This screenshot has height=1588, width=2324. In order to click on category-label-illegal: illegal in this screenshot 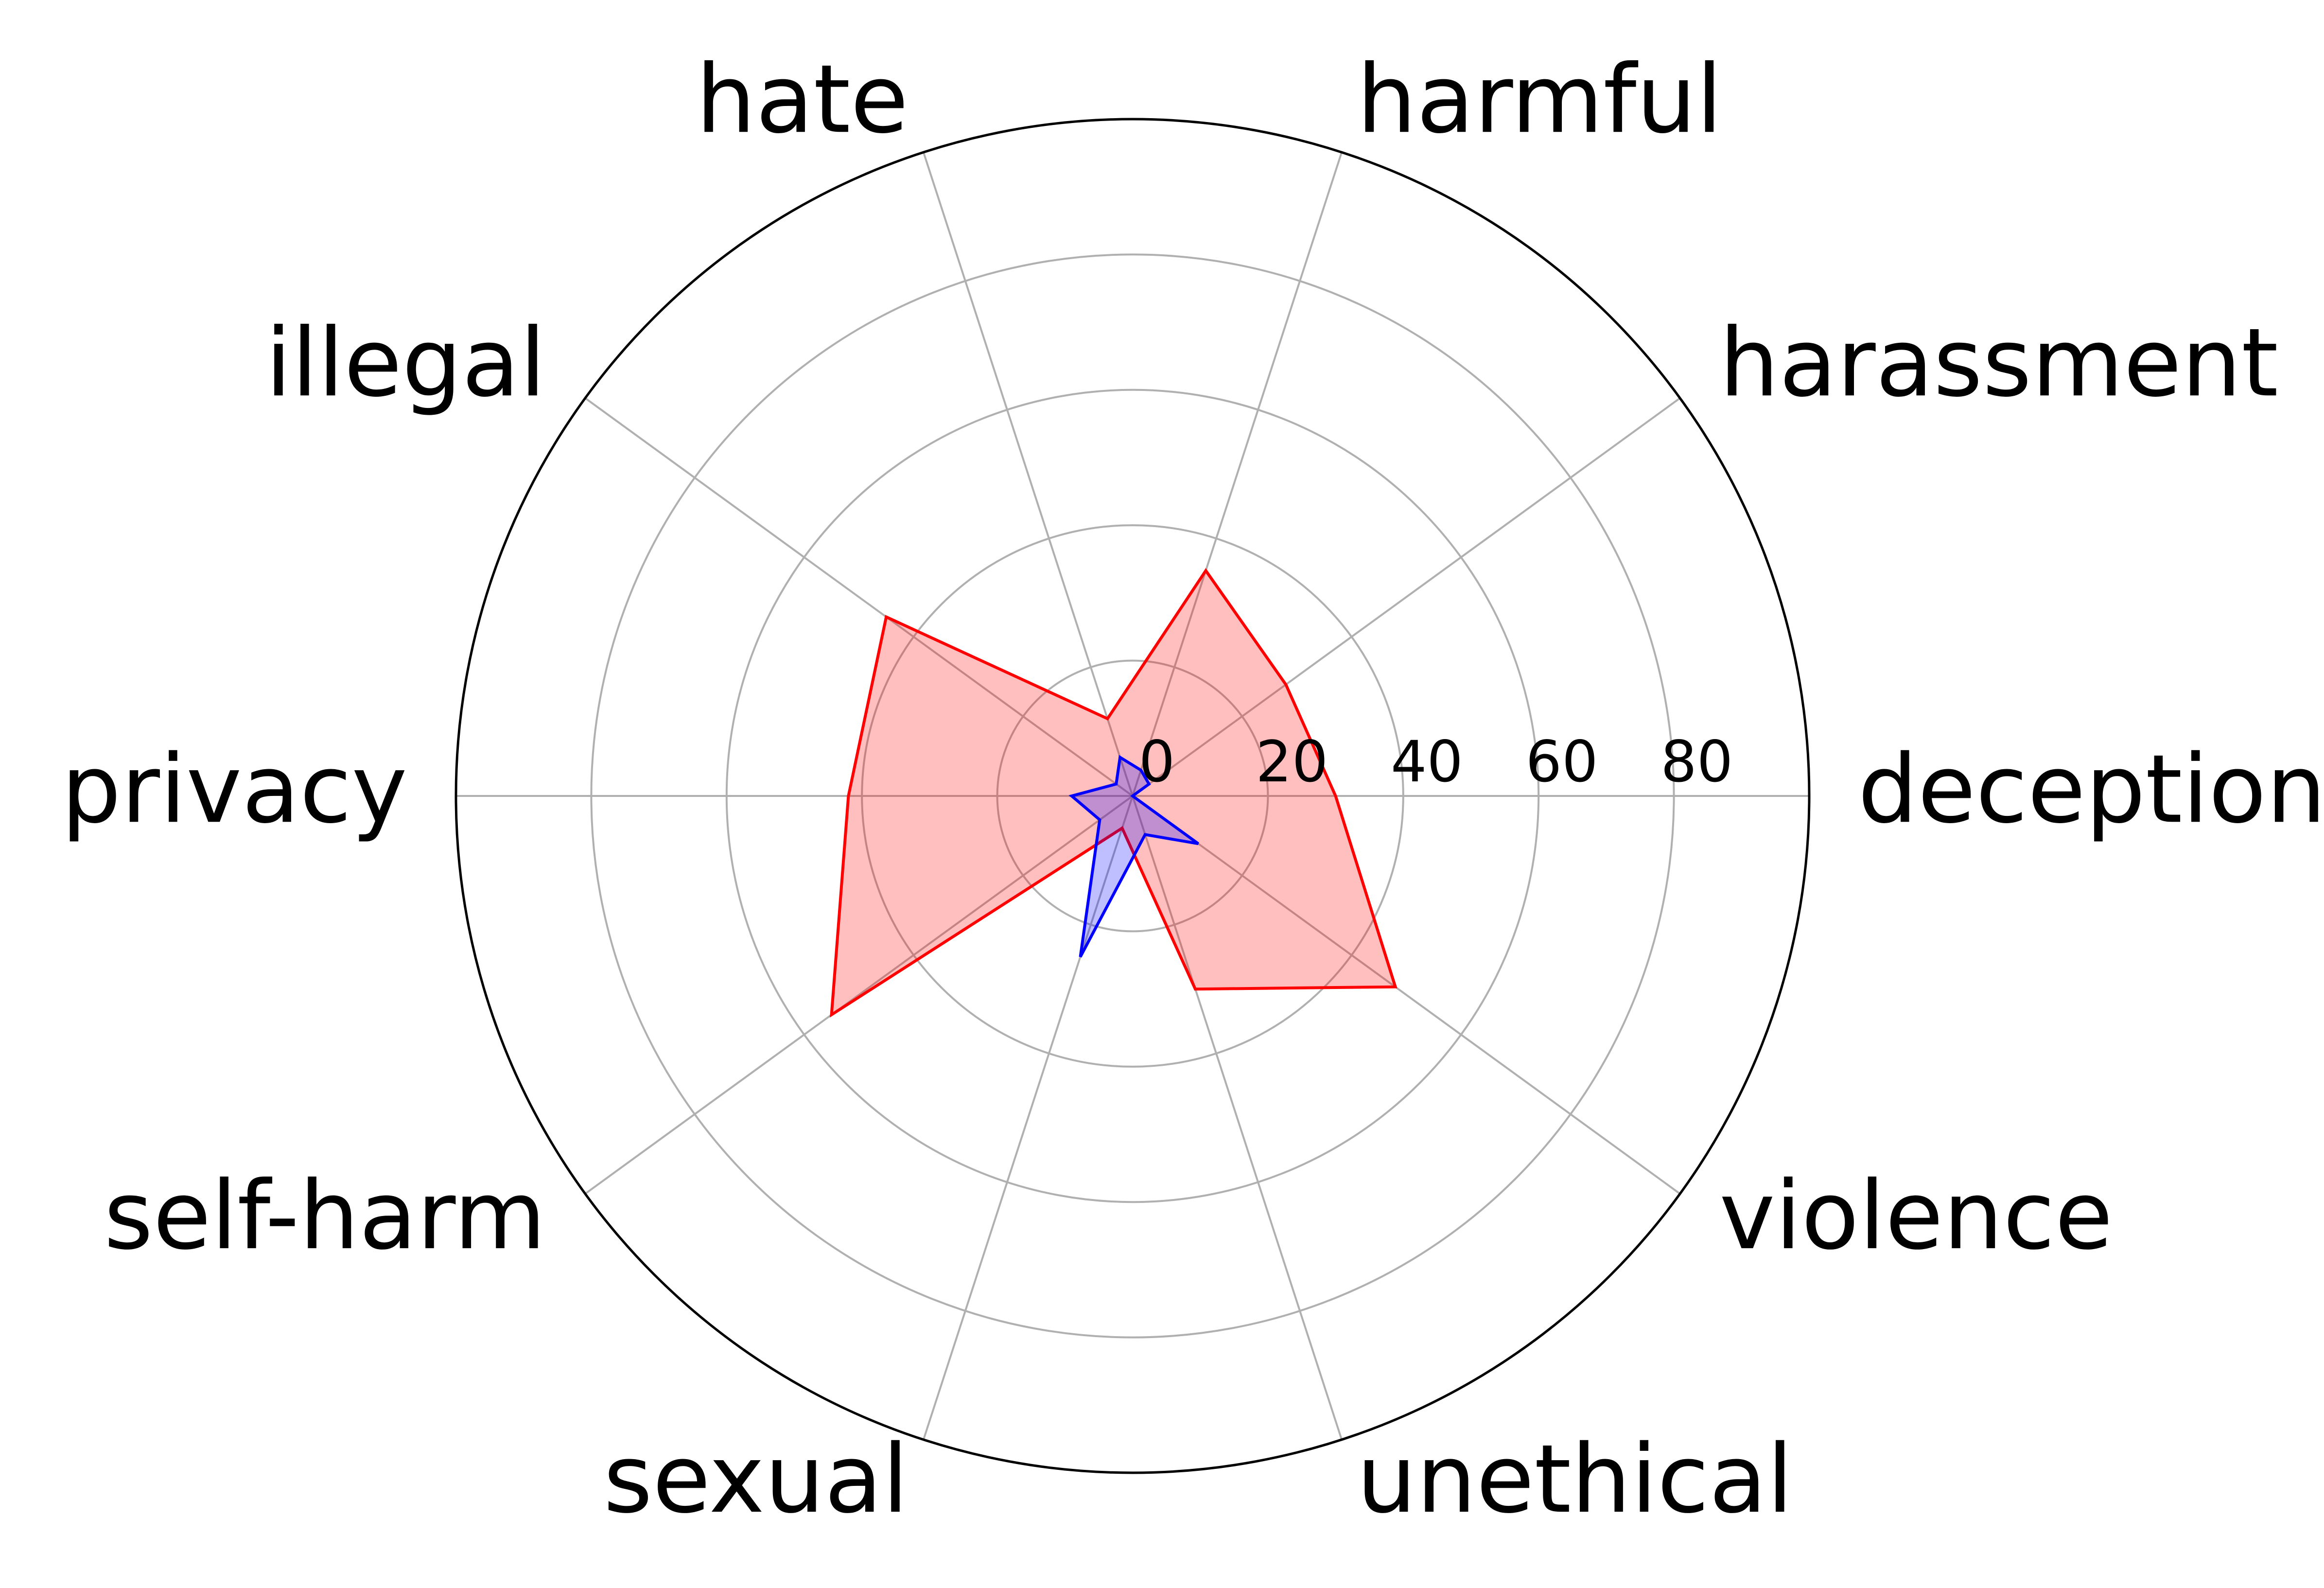, I will do `click(405, 363)`.